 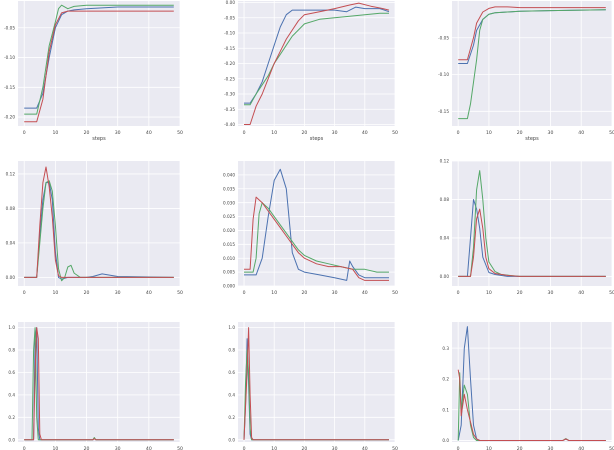 What do you see at coordinates (229, 94) in the screenshot?
I see `y-tick-label: -0.30` at bounding box center [229, 94].